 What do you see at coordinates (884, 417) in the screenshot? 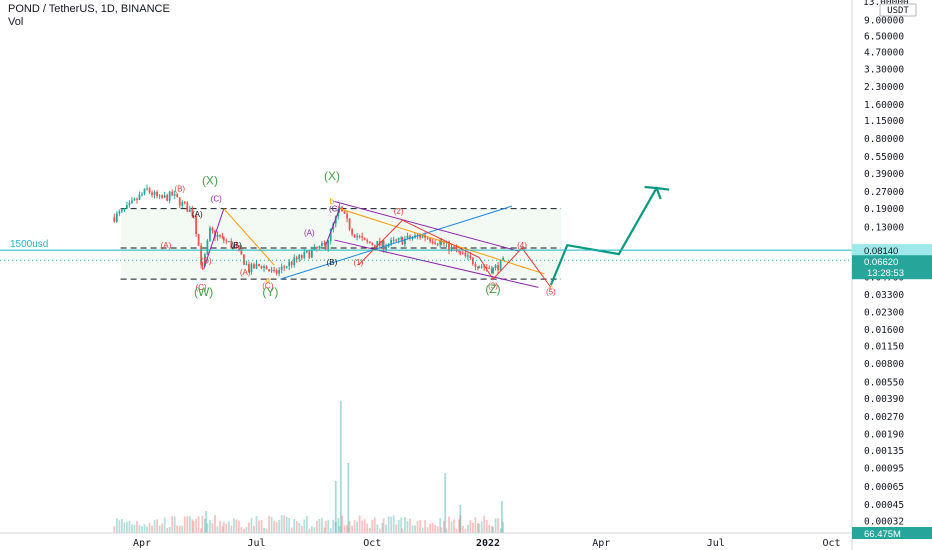
I see `price-tick-label: 0.00270` at bounding box center [884, 417].